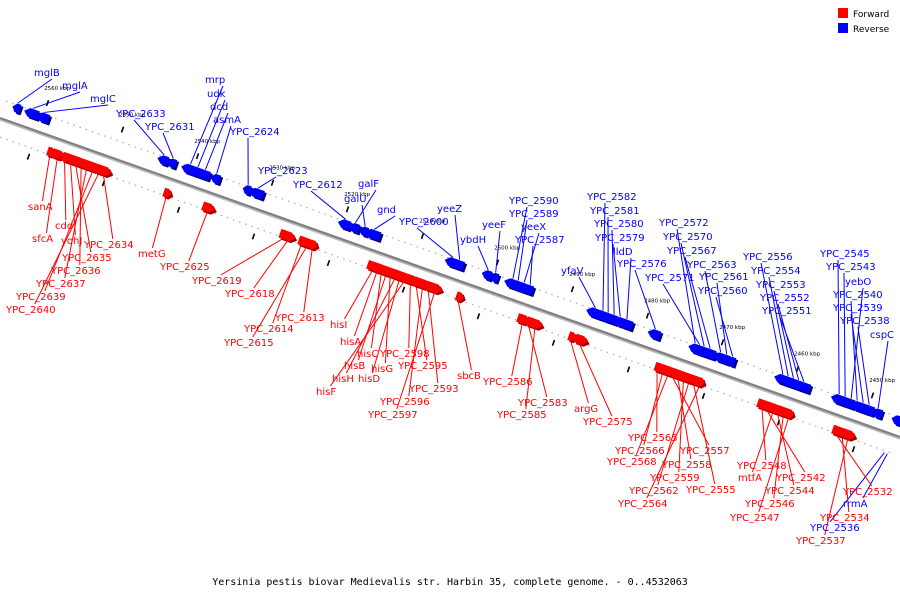 The image size is (900, 600). Describe the element at coordinates (857, 295) in the screenshot. I see `gene-label-reverse: YPC_2540` at that location.